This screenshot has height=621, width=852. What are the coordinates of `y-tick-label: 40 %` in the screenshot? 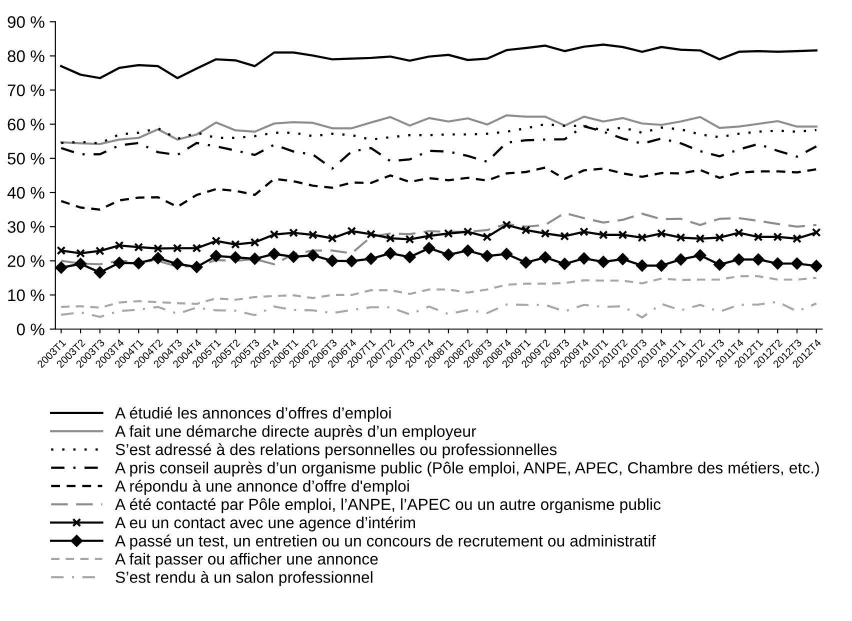 It's located at (25, 192).